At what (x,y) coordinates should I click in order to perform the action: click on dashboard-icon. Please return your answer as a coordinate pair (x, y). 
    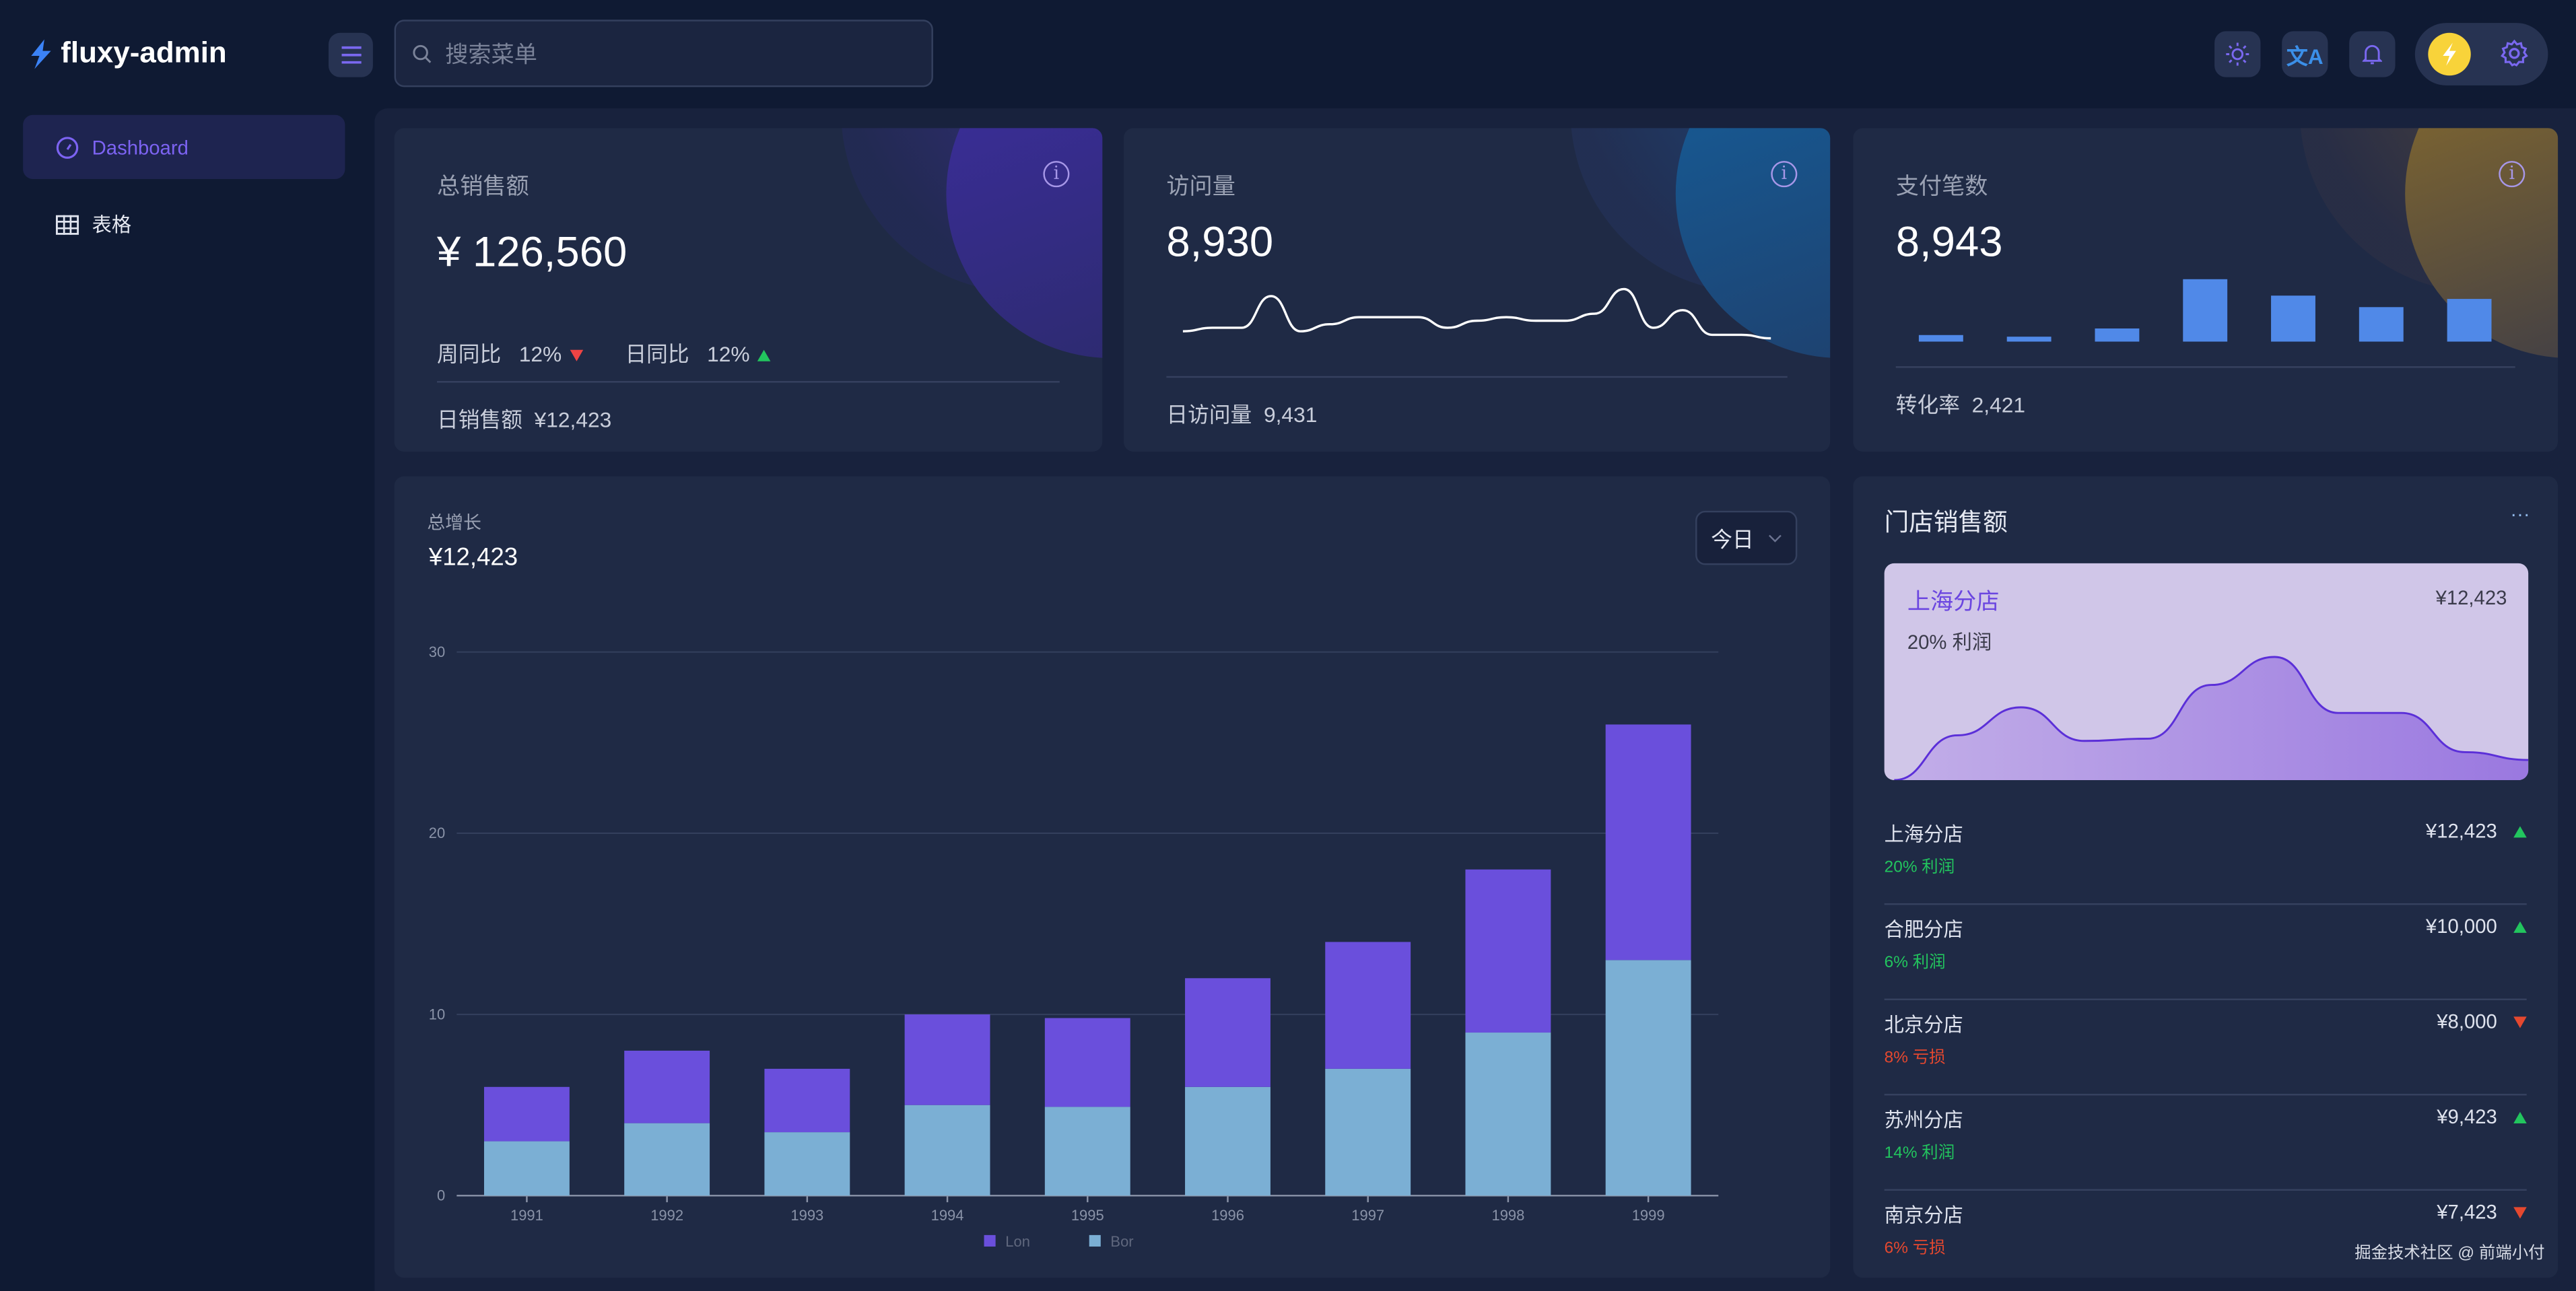
    Looking at the image, I should click on (67, 147).